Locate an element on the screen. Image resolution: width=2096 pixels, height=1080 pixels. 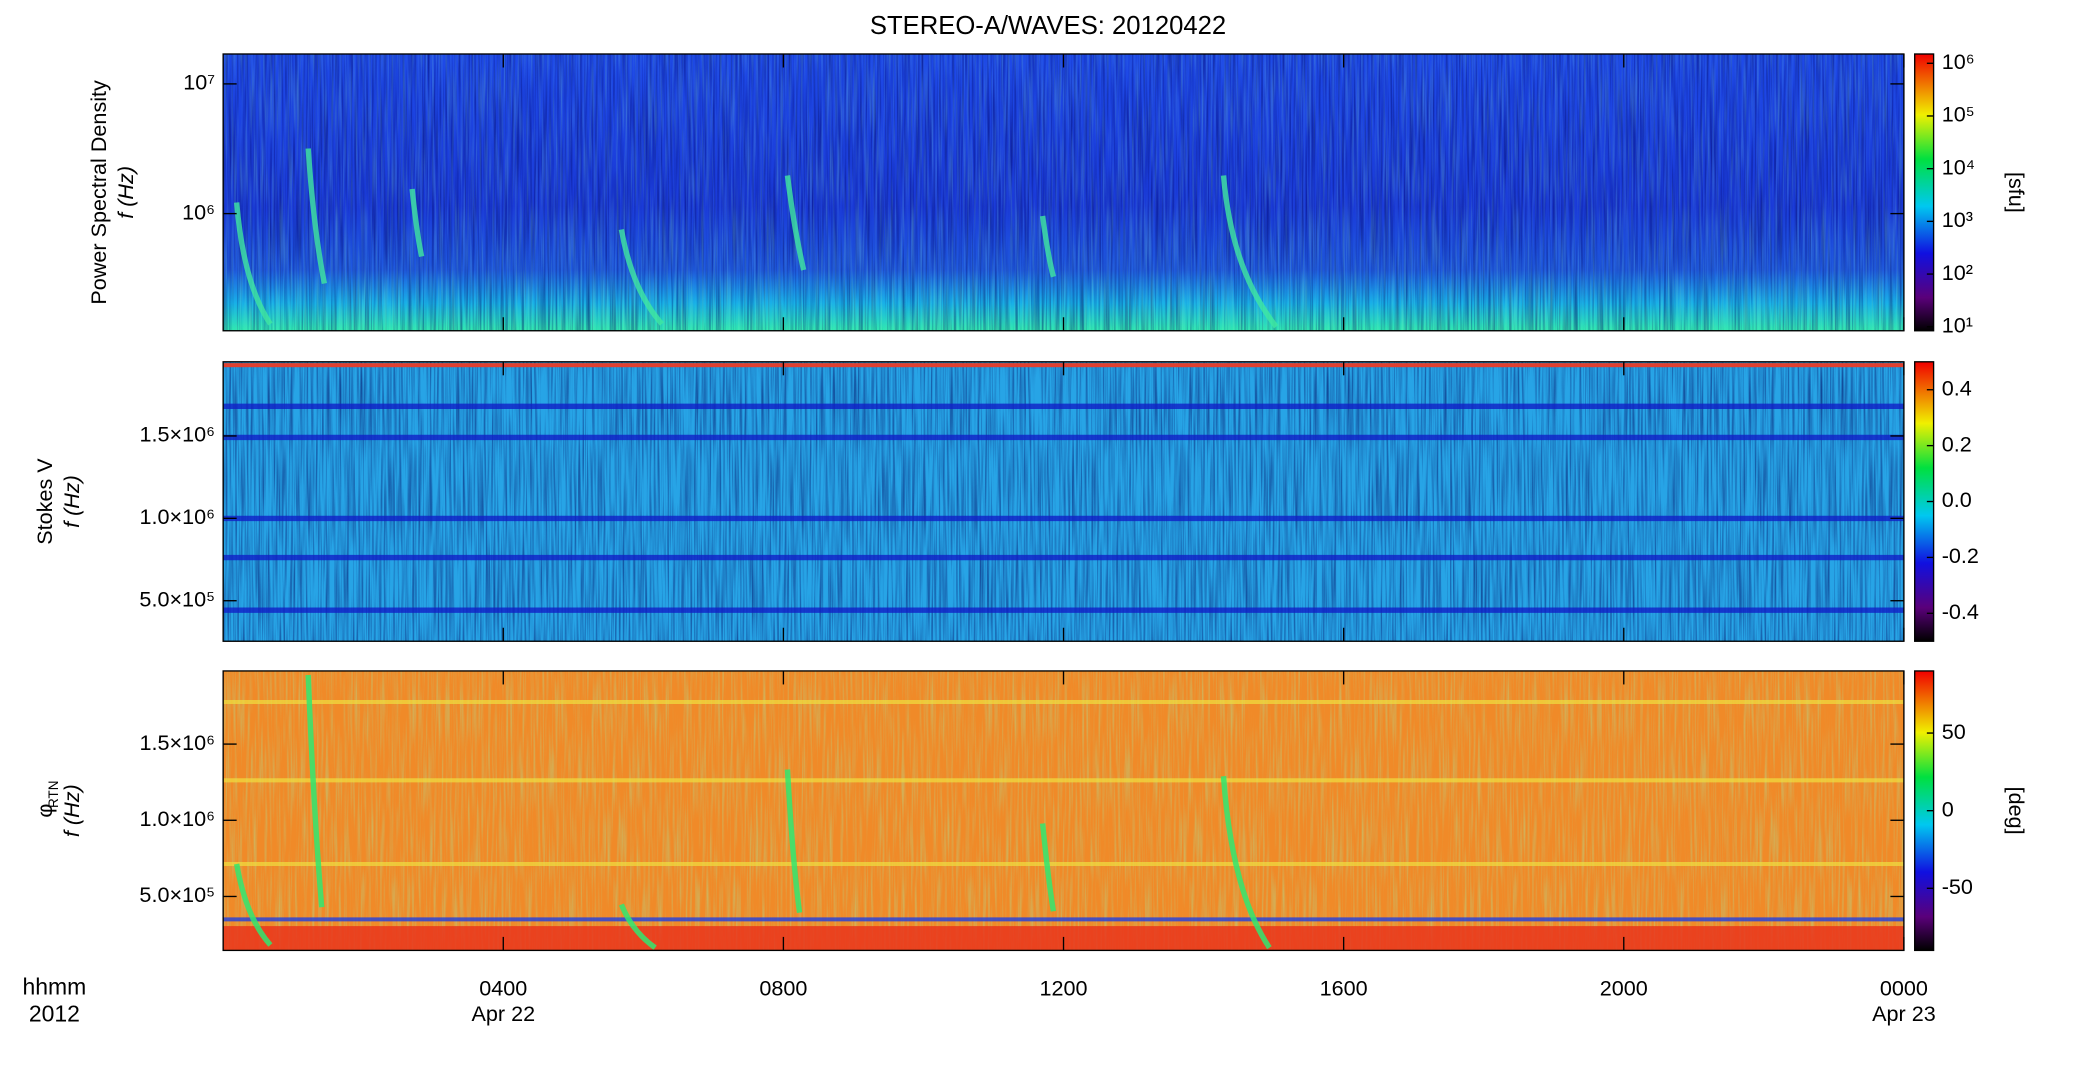
x-axis-label: hhmm is located at coordinates (55, 986).